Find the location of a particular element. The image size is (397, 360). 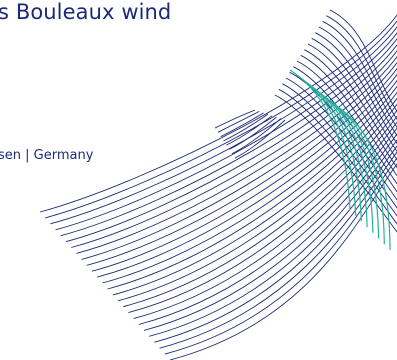

project-title: s Bouleaux wind is located at coordinates (86, 12).